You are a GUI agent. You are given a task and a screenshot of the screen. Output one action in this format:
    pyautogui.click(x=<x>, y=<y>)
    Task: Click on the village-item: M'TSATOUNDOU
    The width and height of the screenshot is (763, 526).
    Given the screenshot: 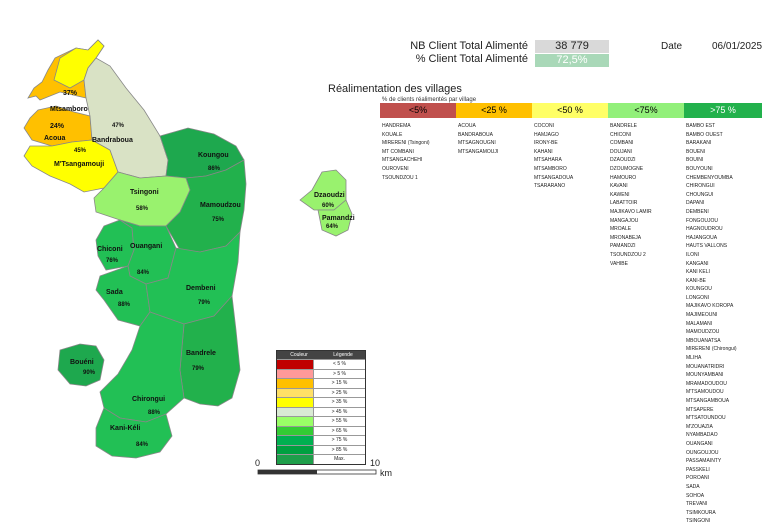 What is the action you would take?
    pyautogui.click(x=706, y=418)
    